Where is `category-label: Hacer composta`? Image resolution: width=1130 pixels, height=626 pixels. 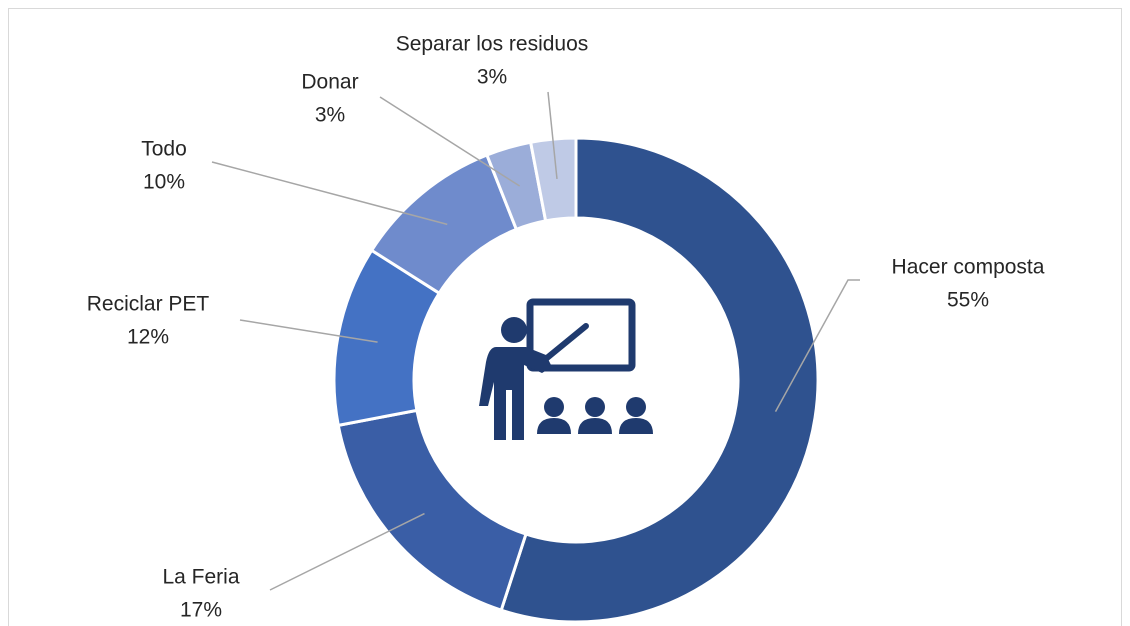
category-label: Hacer composta is located at coordinates (968, 267).